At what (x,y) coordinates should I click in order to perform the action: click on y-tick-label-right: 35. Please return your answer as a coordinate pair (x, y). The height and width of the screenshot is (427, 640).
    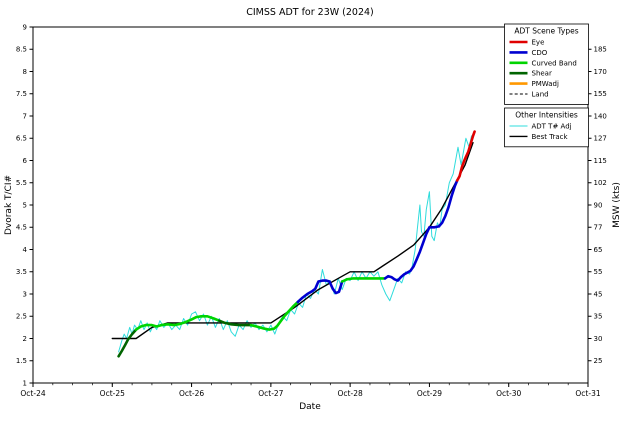
    Looking at the image, I should click on (598, 317).